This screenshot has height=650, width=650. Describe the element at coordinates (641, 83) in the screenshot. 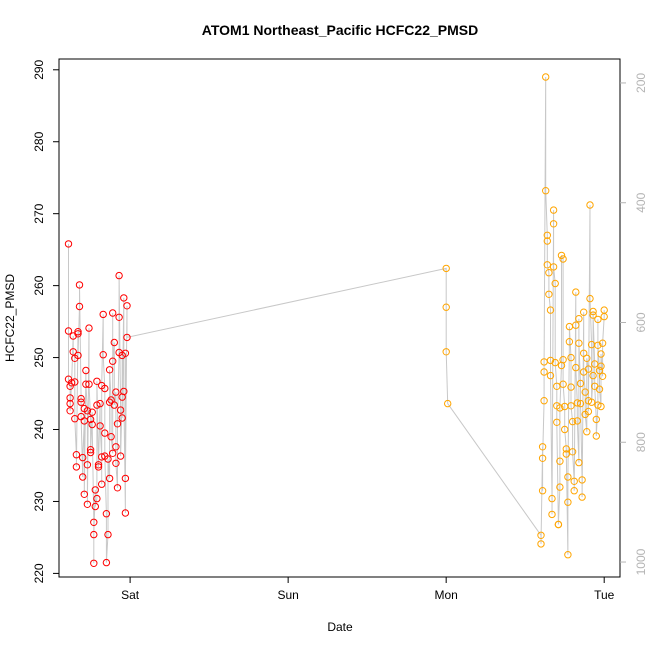

I see `y2-tick-label: 200` at that location.